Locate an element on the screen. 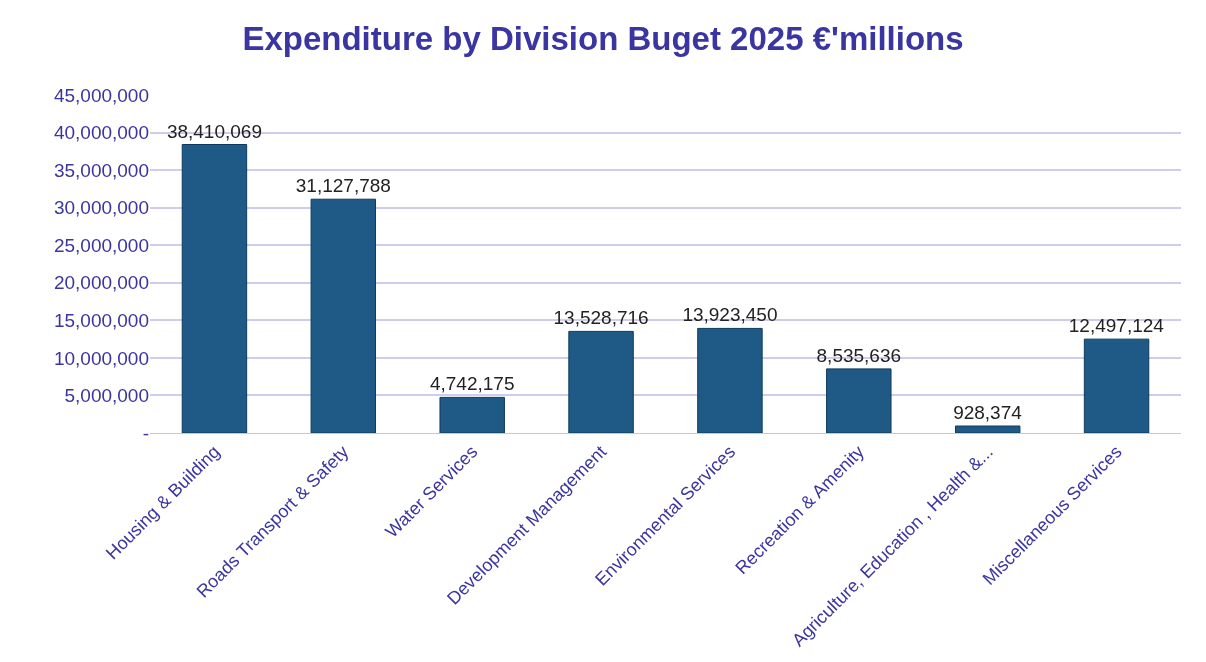 This screenshot has width=1206, height=662. y-tick-label: 15,000,000 is located at coordinates (101, 320).